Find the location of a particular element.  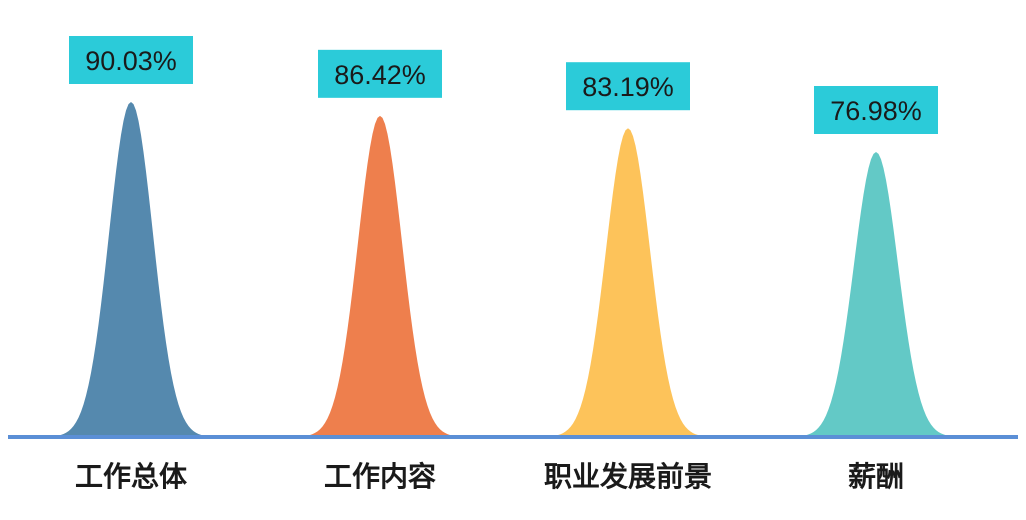

category-label-2: 工作内容 is located at coordinates (380, 476).